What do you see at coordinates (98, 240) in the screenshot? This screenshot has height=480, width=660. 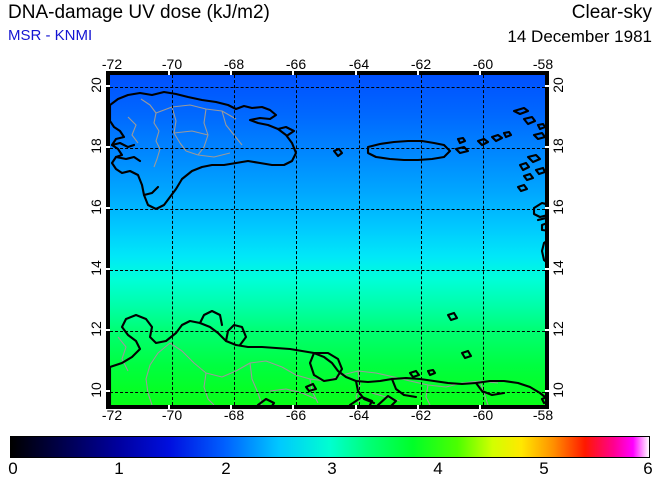 I see `y-axis-left: 20 18 16 14 12 10` at bounding box center [98, 240].